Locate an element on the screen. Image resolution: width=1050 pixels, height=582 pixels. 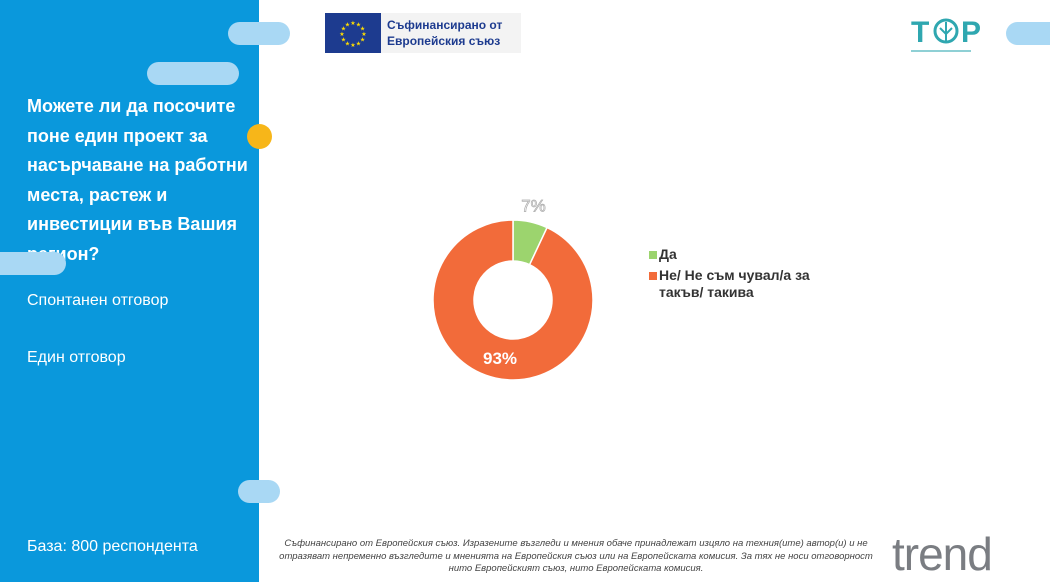
legend-item-no: Не/ Не съм чувал/а за такъв/ такива is located at coordinates (734, 284).